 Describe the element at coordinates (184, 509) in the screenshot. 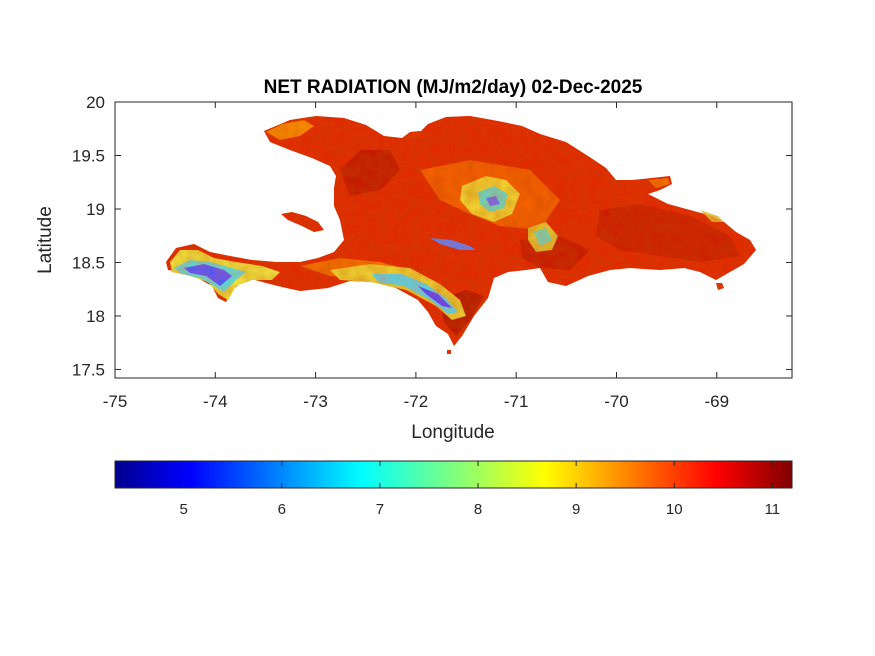

I see `colorbar-tick-label: 5` at that location.